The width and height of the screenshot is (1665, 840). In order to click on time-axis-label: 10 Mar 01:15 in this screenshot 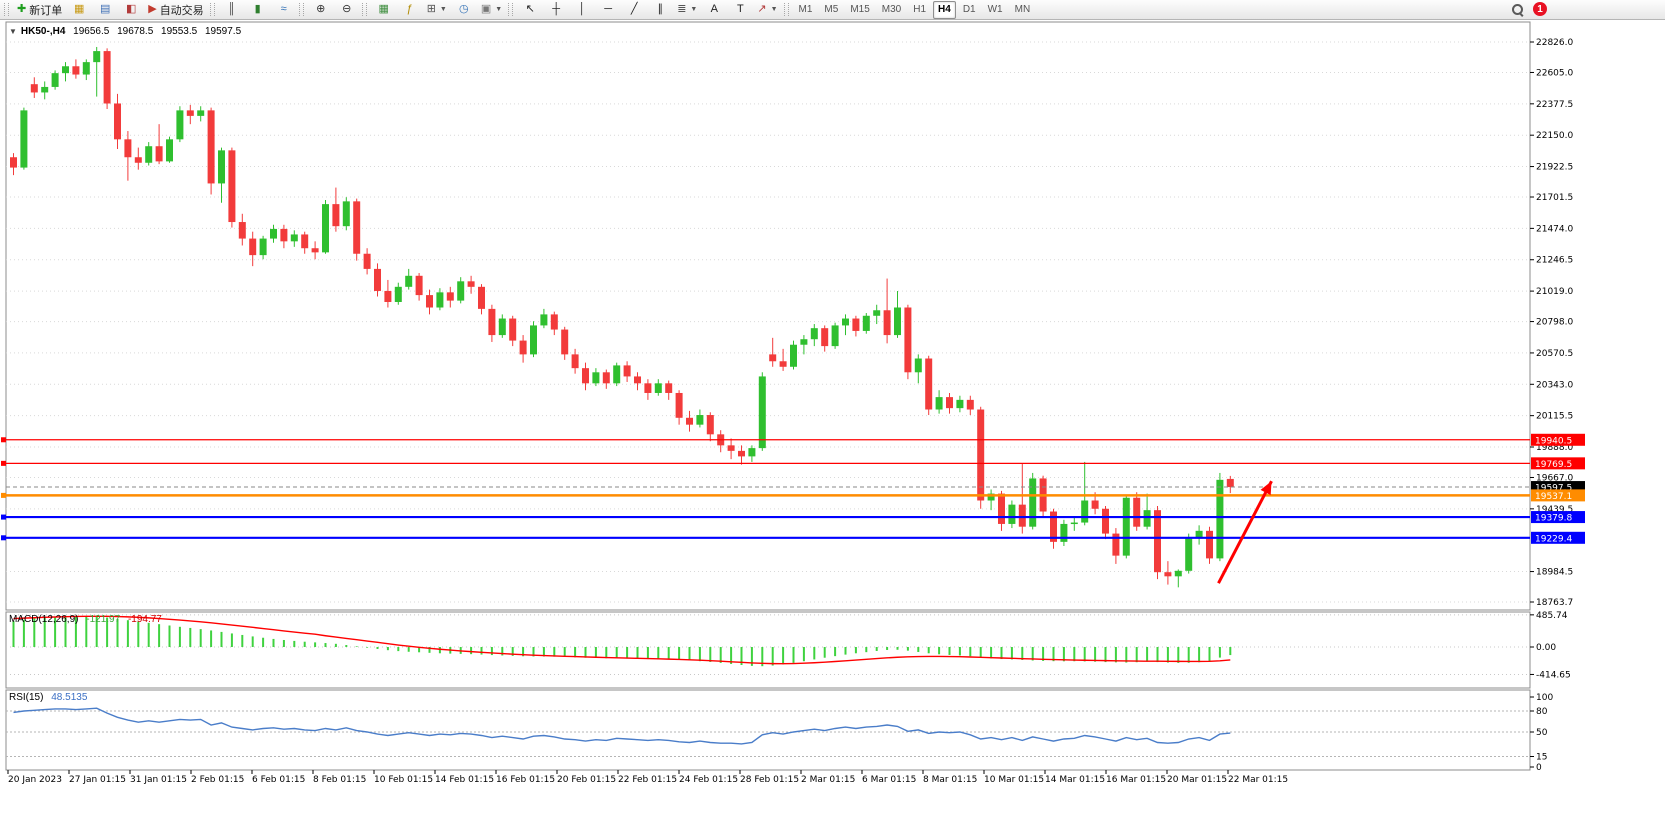, I will do `click(1014, 780)`.